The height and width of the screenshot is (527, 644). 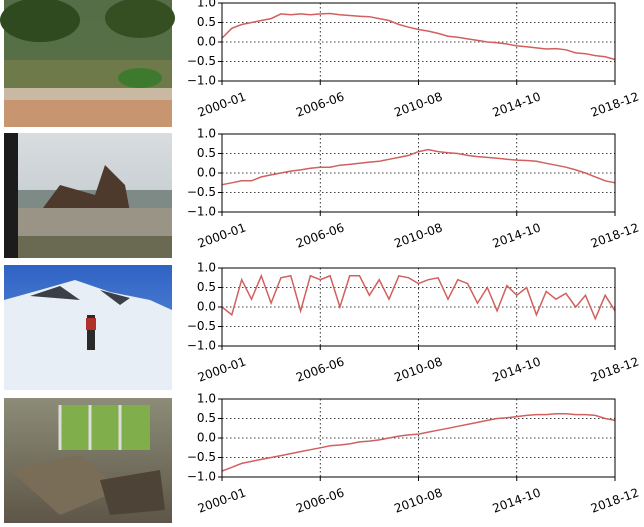 What do you see at coordinates (88, 195) in the screenshot?
I see `photo-wreck` at bounding box center [88, 195].